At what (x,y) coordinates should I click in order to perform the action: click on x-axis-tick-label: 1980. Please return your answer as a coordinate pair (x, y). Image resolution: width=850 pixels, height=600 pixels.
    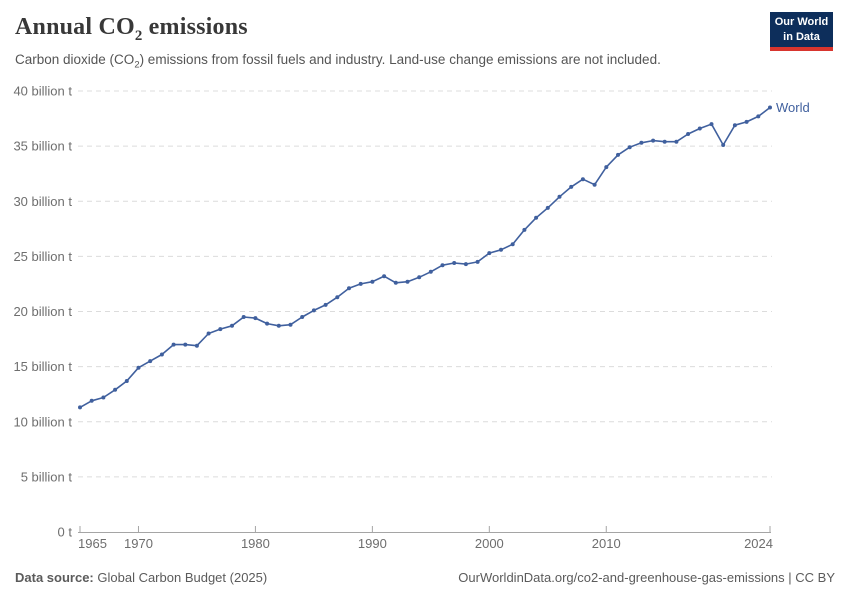
    Looking at the image, I should click on (255, 543).